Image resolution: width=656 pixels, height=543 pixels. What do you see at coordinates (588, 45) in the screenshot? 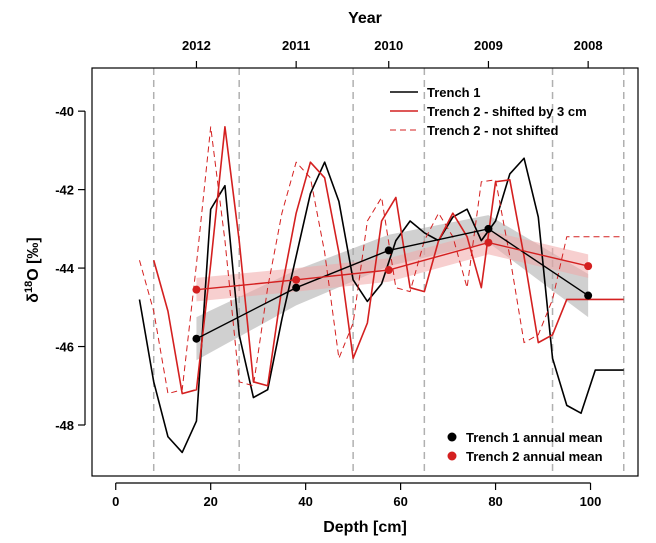
I see `year-tick-label-4: 2008` at bounding box center [588, 45].